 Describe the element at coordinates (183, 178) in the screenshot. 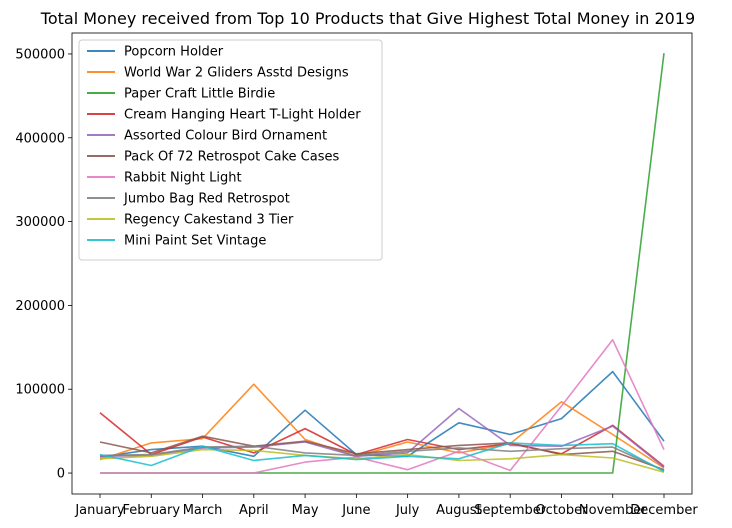

I see `legend-label: Rabbit Night Light` at that location.